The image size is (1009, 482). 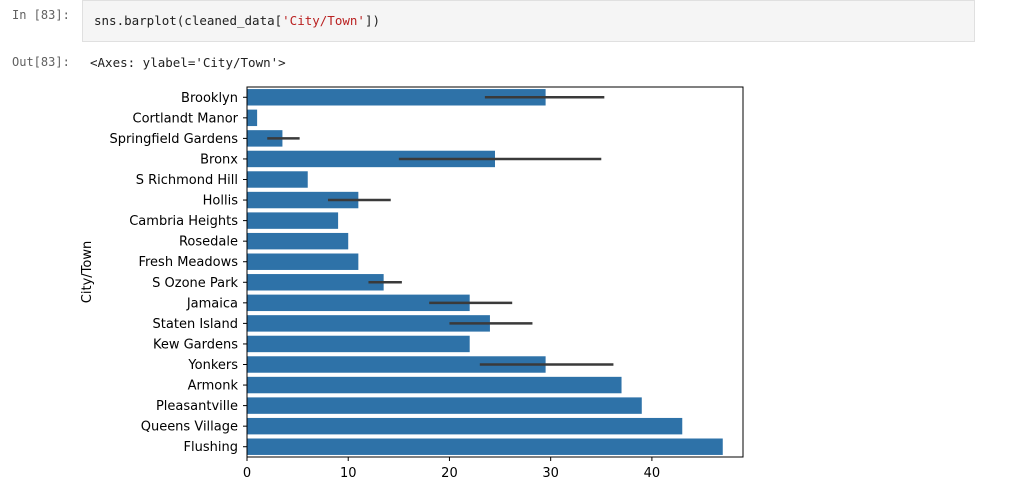 What do you see at coordinates (173, 139) in the screenshot?
I see `y-tick-label: Springfield Gardens` at bounding box center [173, 139].